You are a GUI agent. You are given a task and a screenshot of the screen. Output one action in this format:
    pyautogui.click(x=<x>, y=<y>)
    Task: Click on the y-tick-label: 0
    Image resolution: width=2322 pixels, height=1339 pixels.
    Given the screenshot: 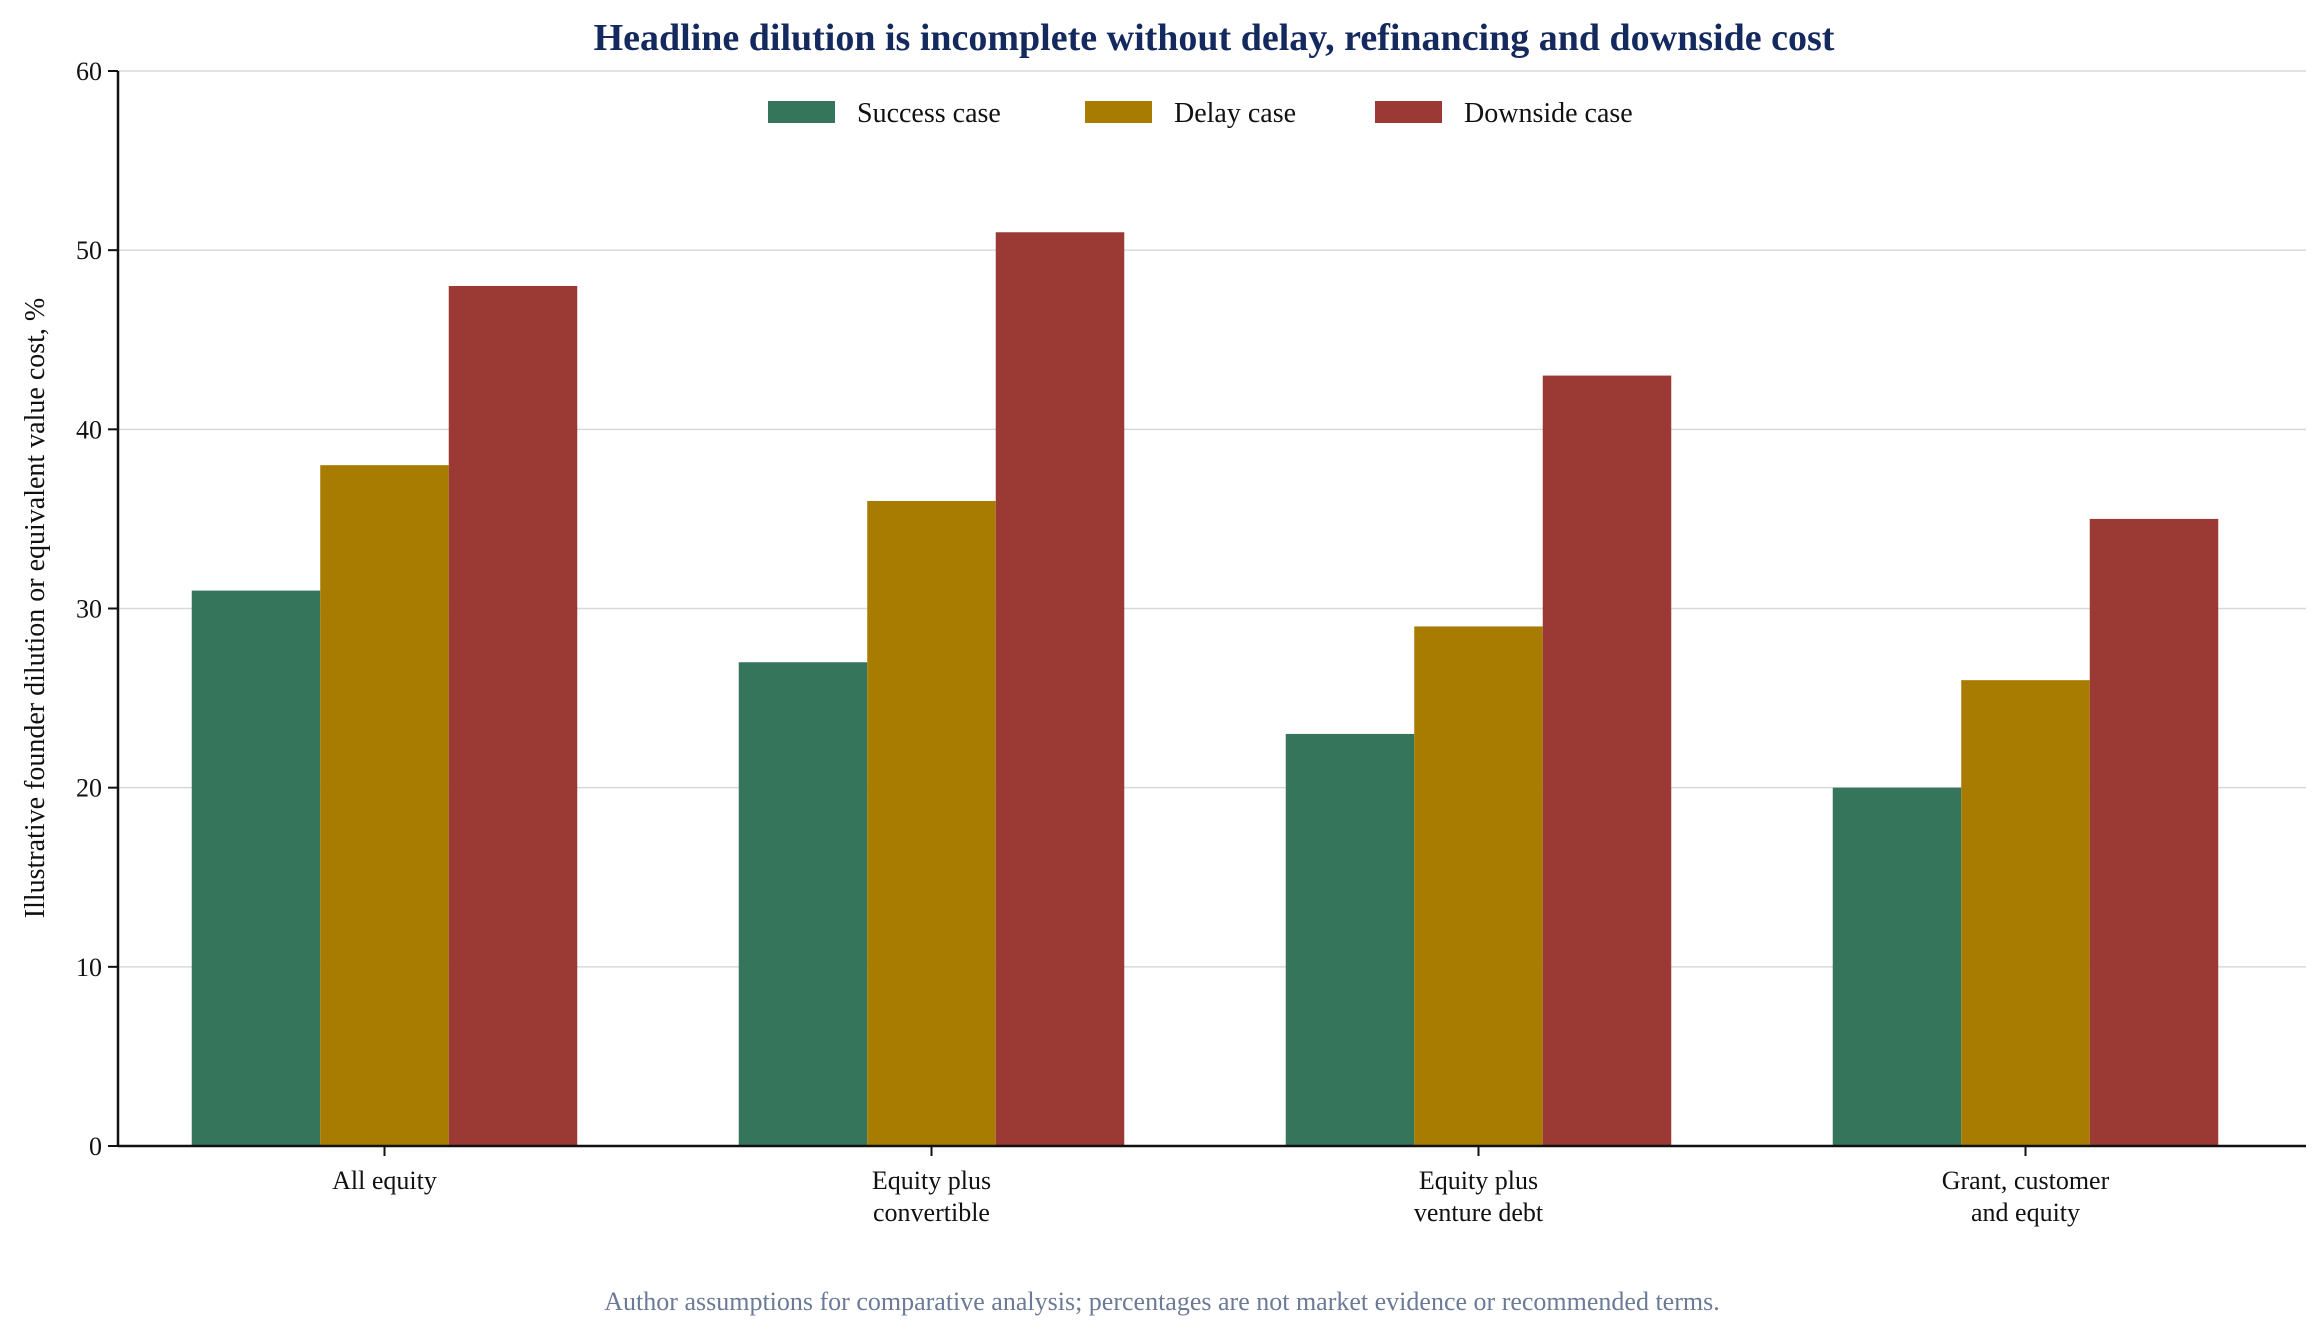 What is the action you would take?
    pyautogui.click(x=95, y=1146)
    